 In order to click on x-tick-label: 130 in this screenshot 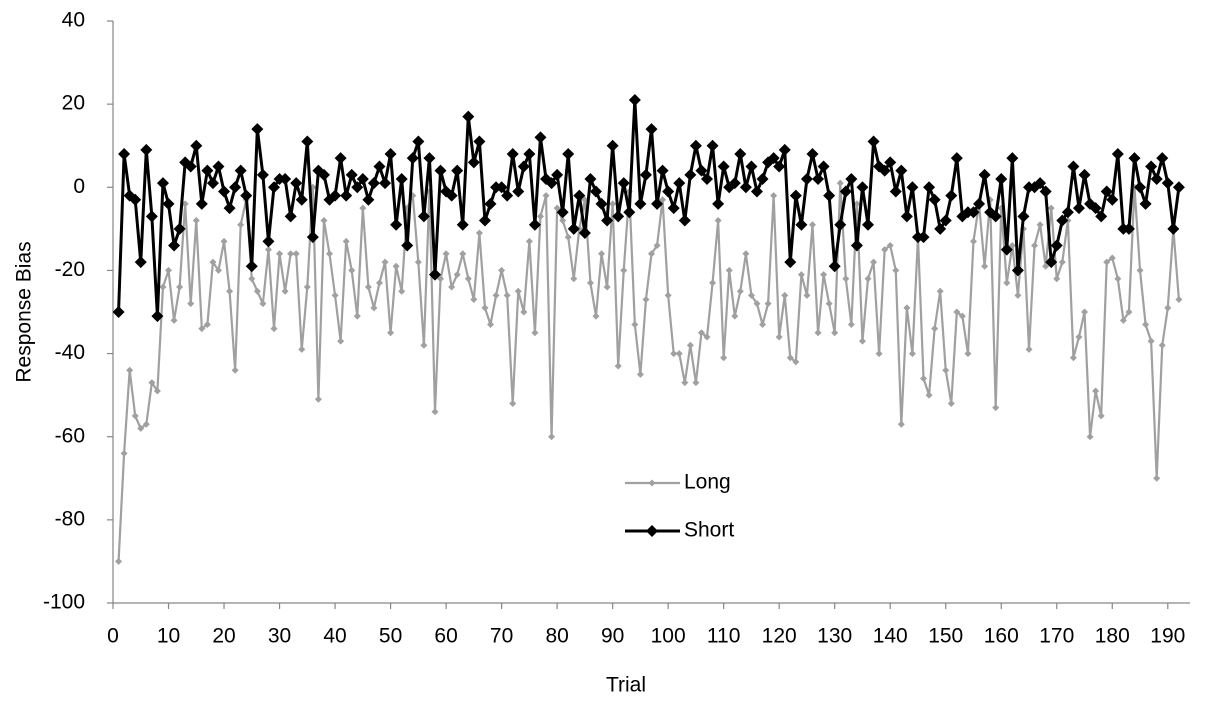, I will do `click(834, 636)`.